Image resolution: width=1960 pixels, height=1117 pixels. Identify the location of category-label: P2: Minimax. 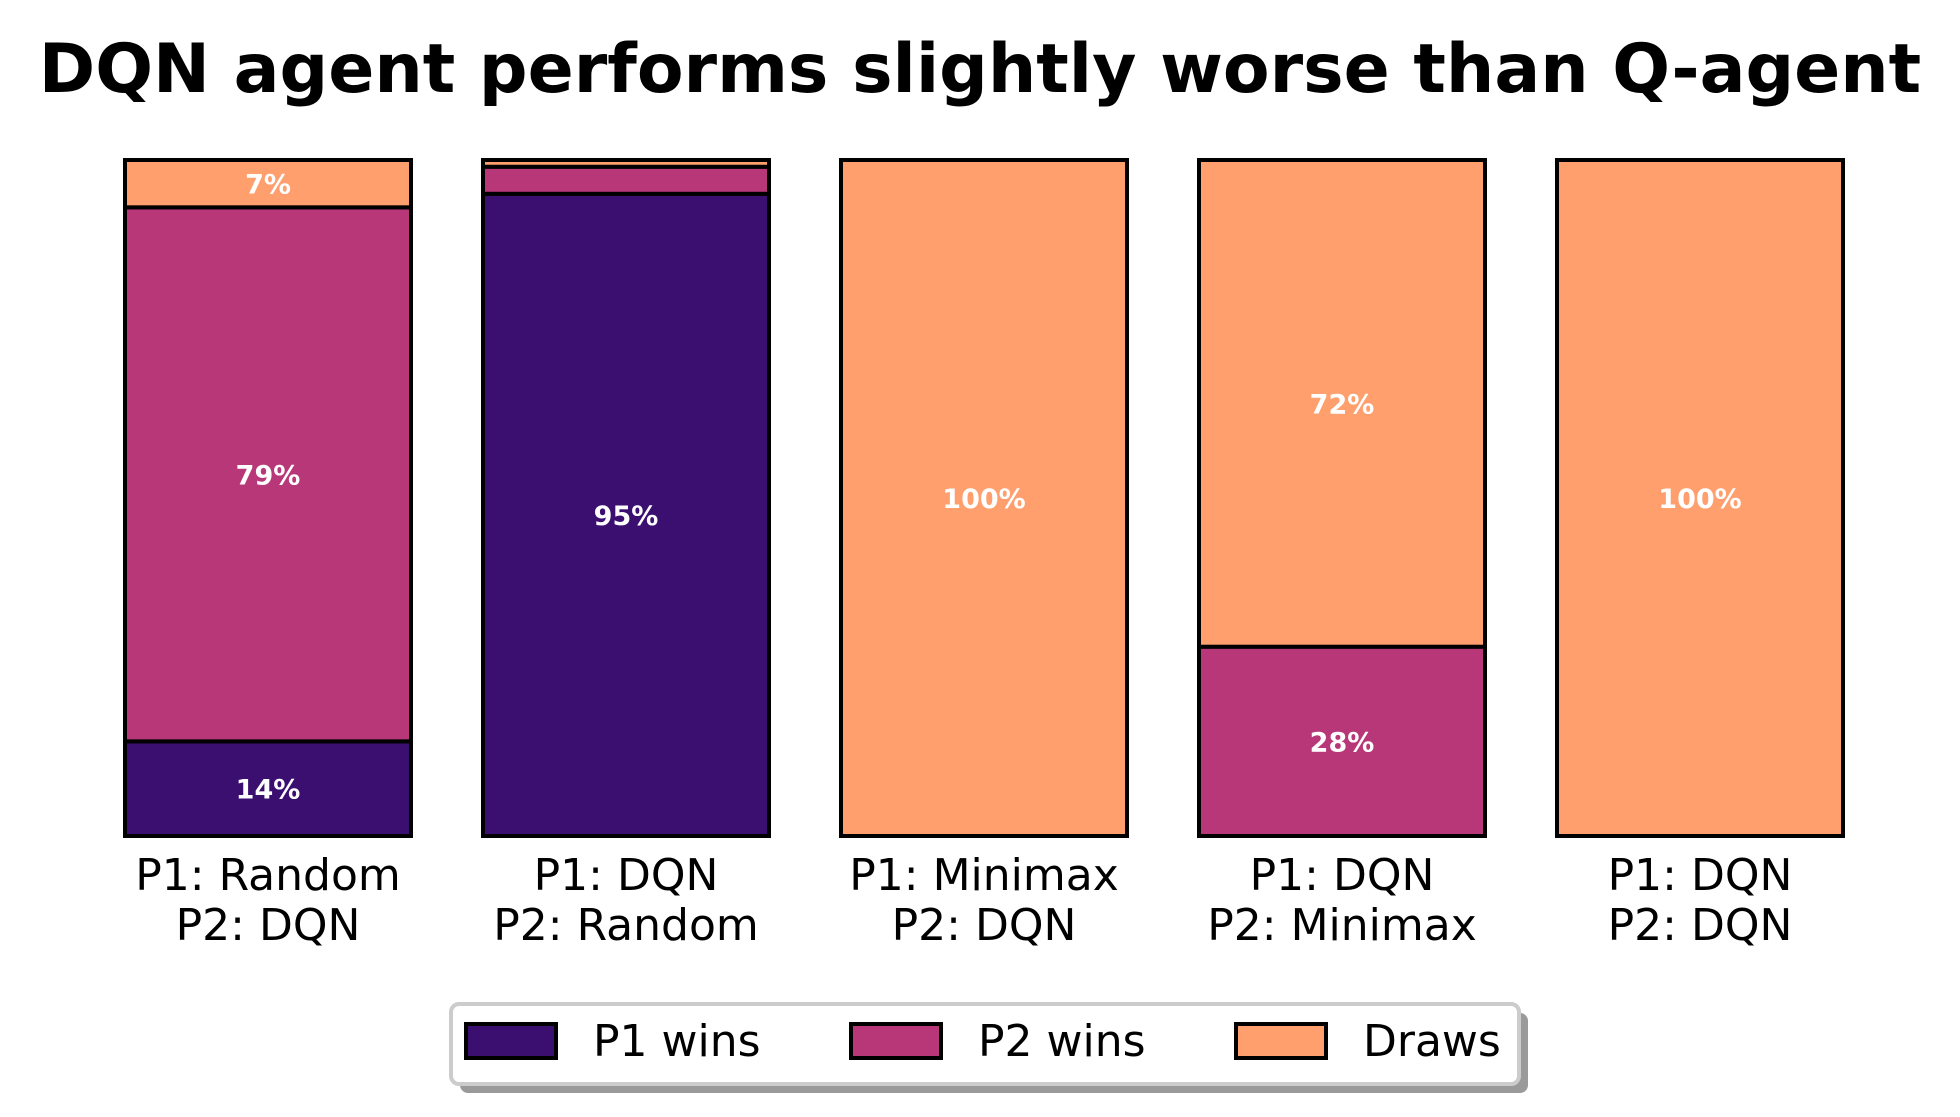
(1342, 925).